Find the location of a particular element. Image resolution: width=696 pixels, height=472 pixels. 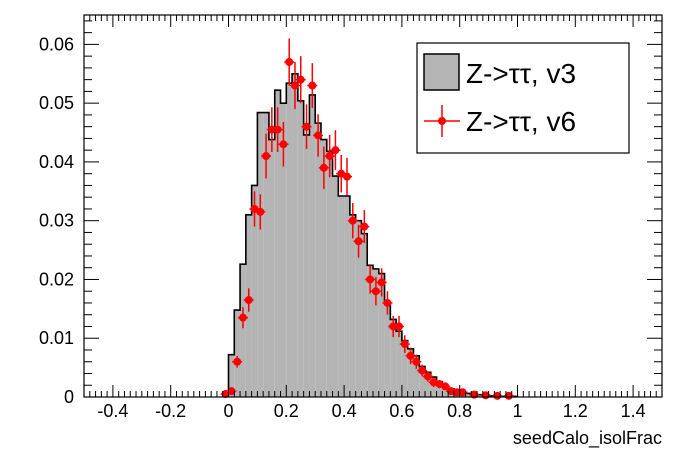

y-tick-label: 0.05 is located at coordinates (56, 103).